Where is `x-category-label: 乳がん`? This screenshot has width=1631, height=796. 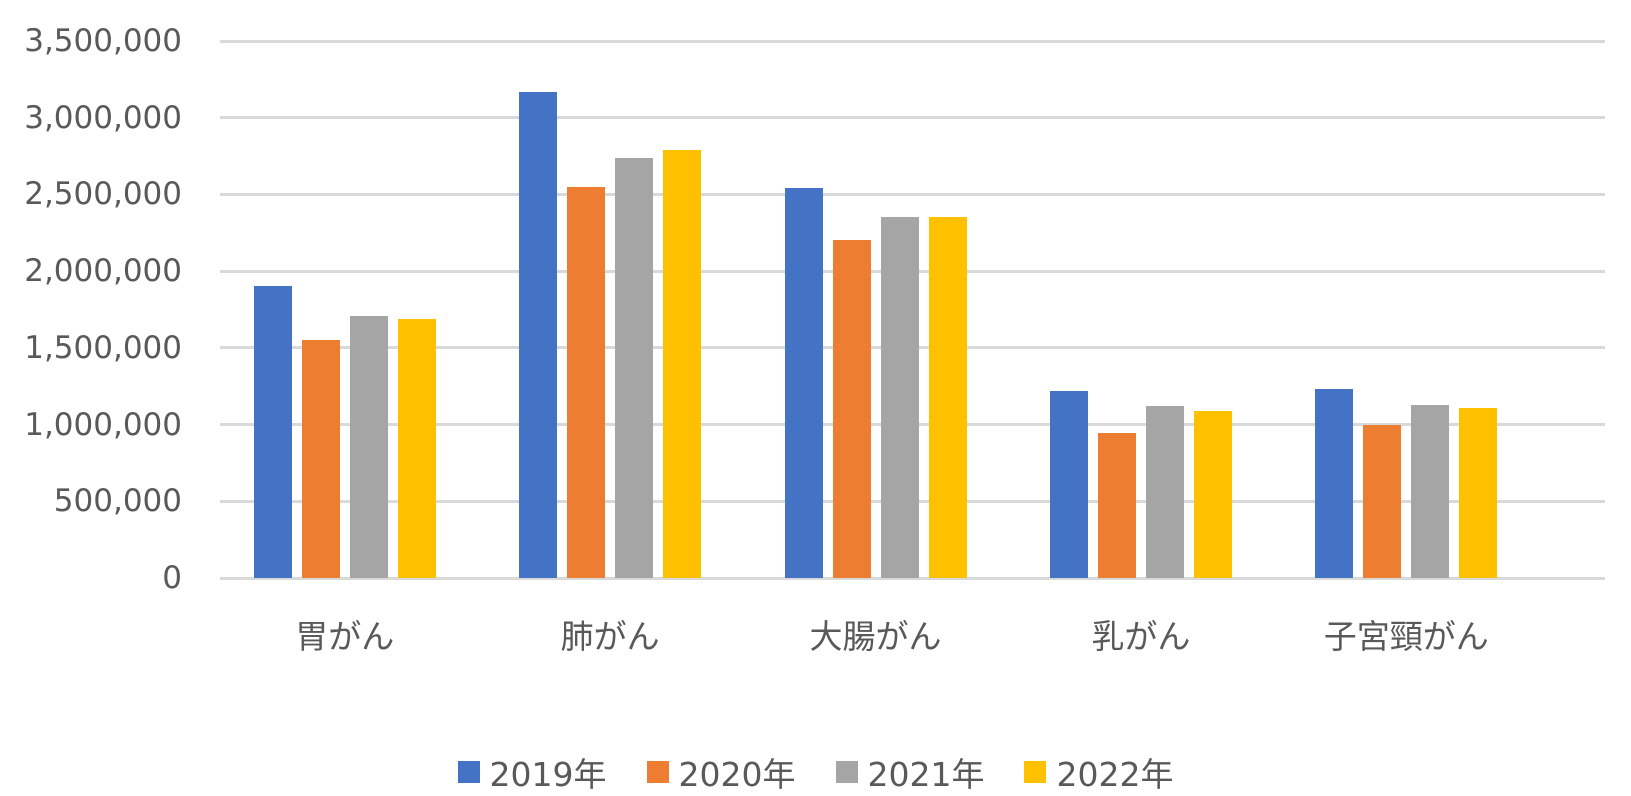
x-category-label: 乳がん is located at coordinates (1141, 636).